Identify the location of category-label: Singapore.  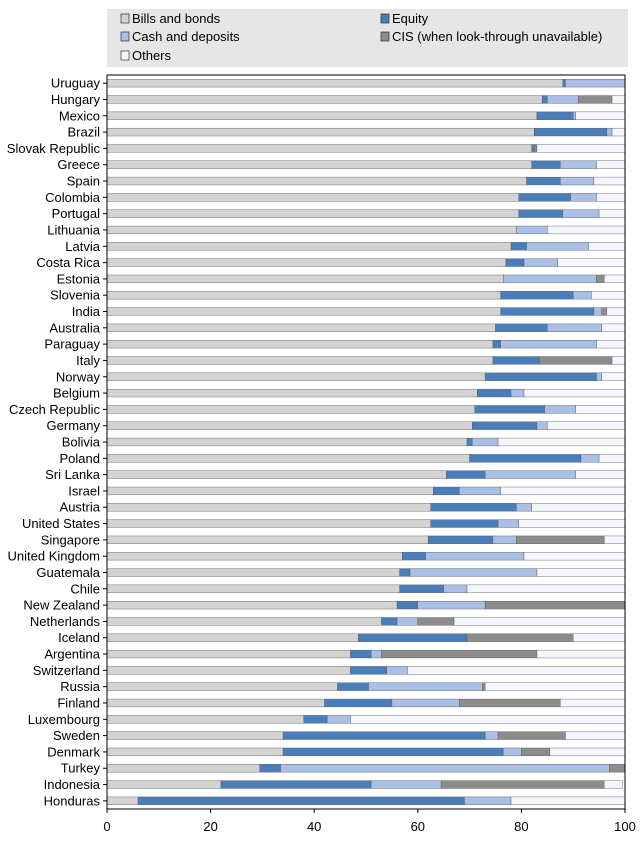
(70, 539).